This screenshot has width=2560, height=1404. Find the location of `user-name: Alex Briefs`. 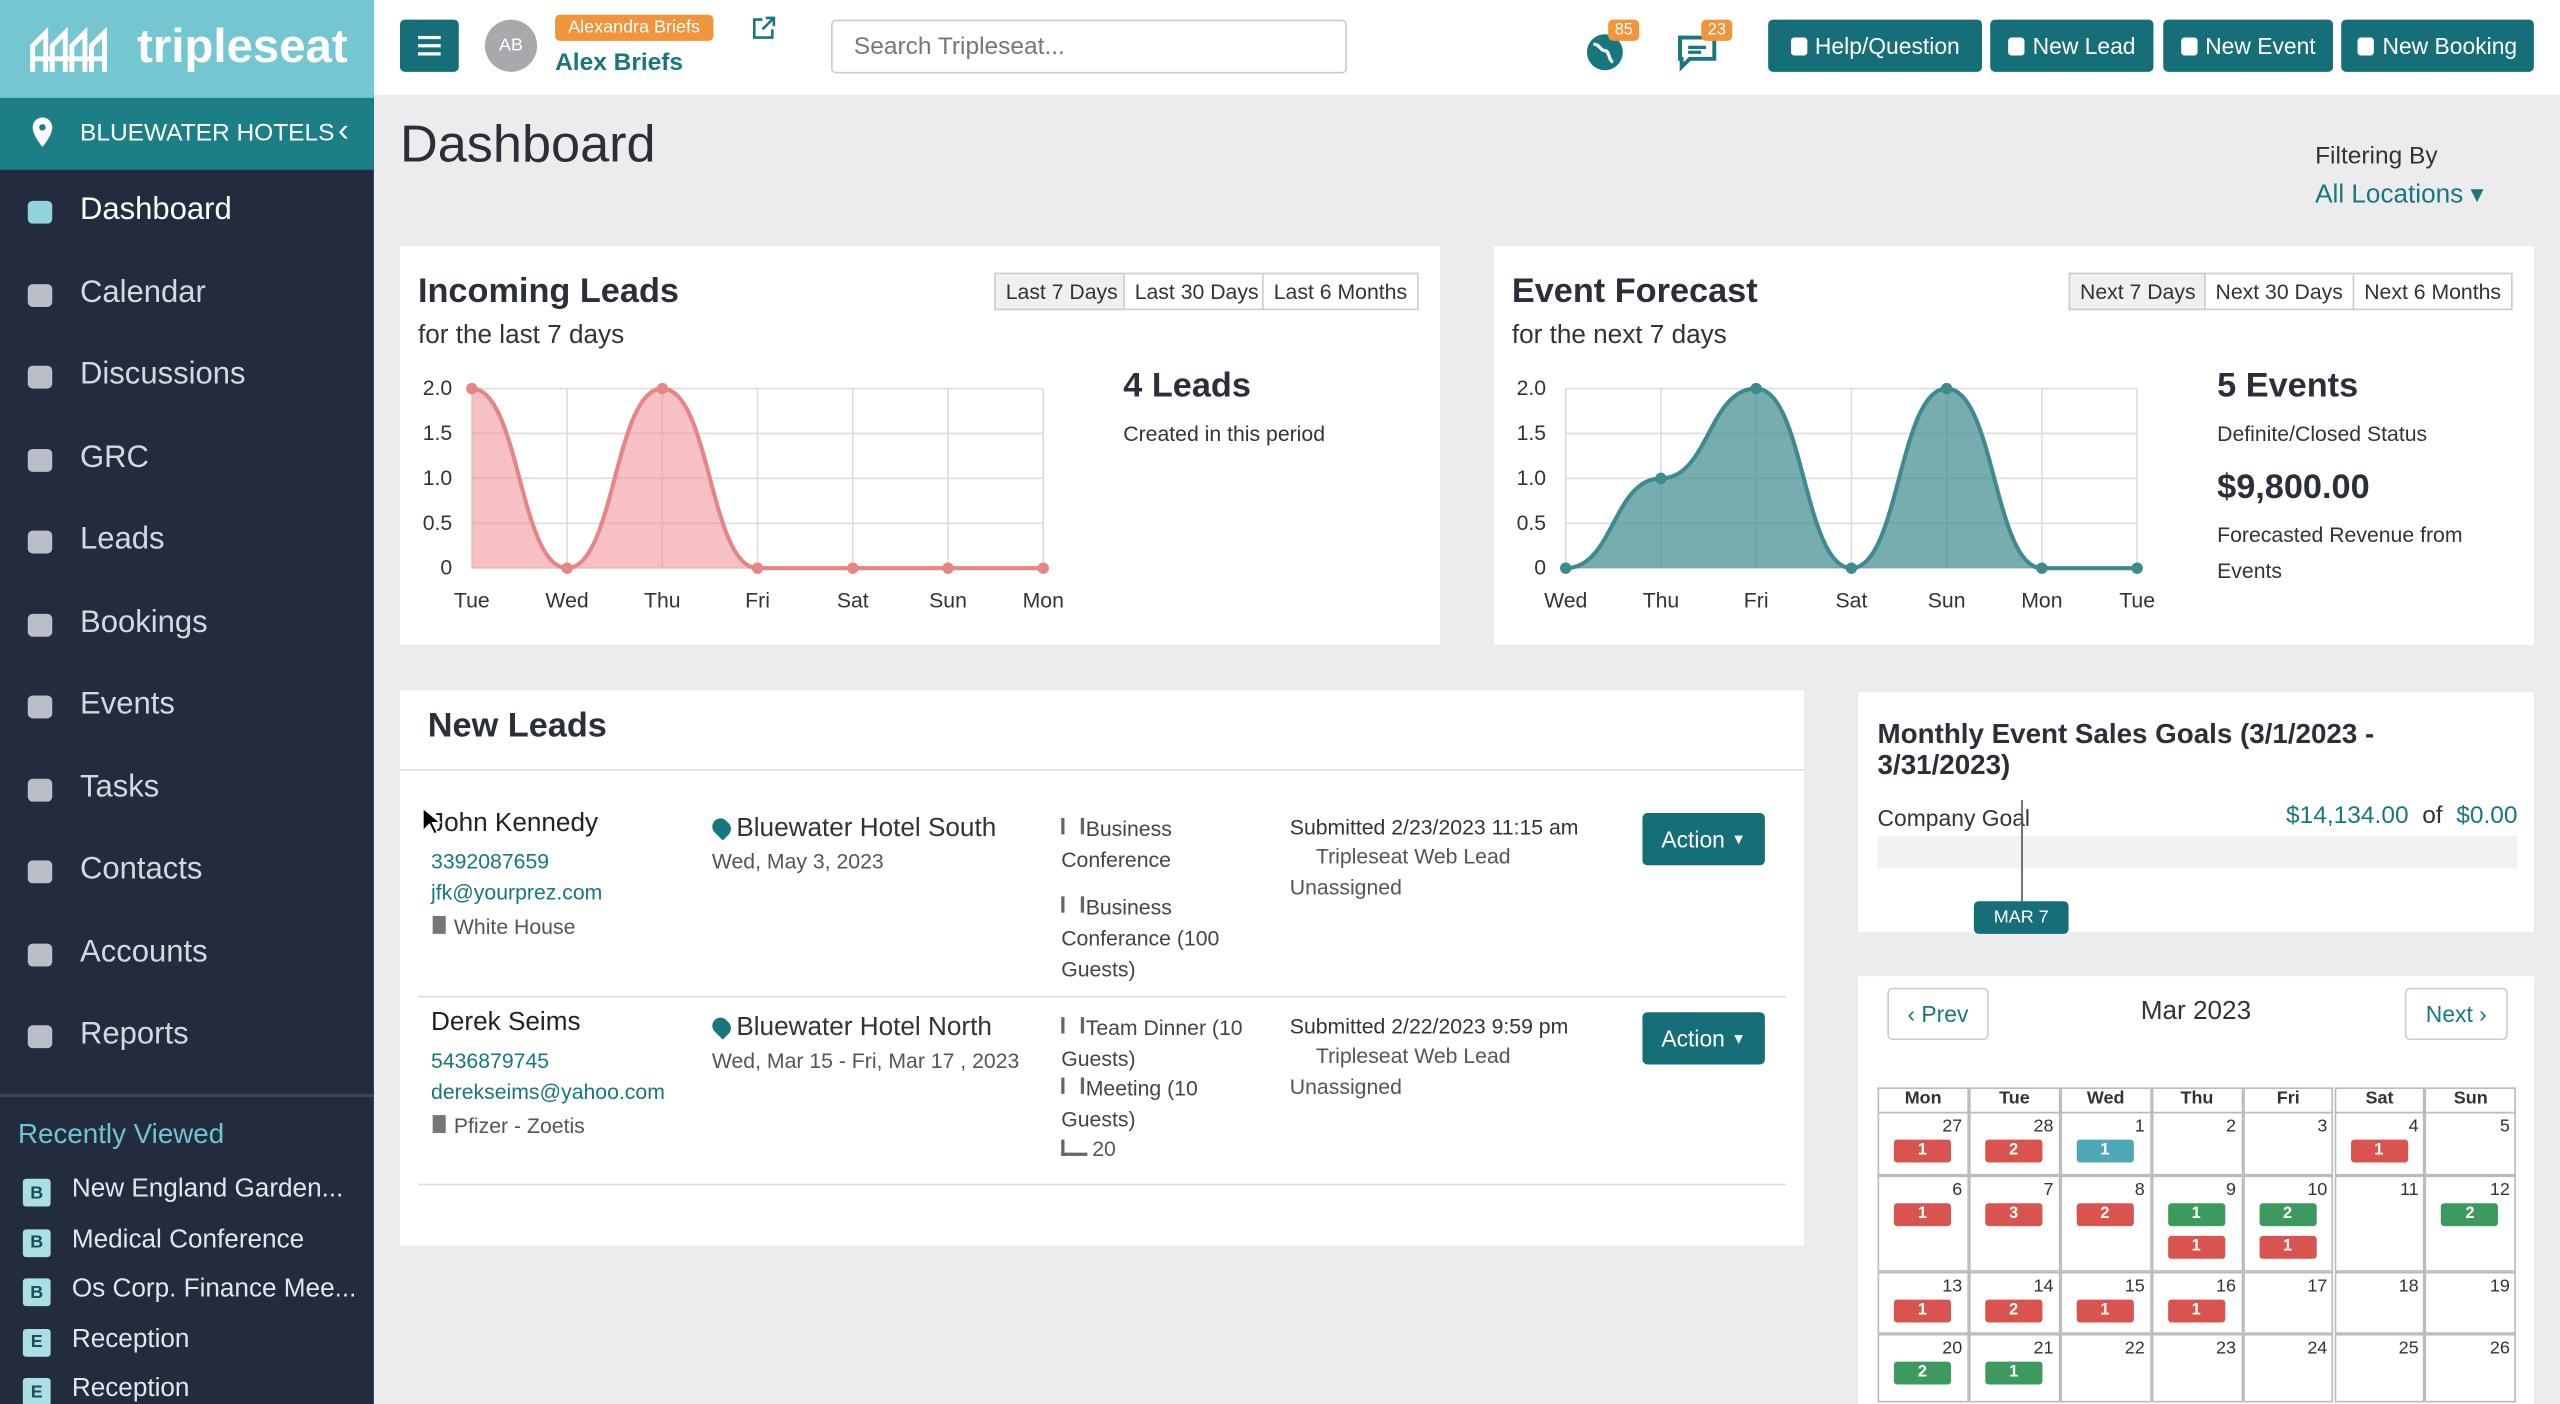

user-name: Alex Briefs is located at coordinates (619, 62).